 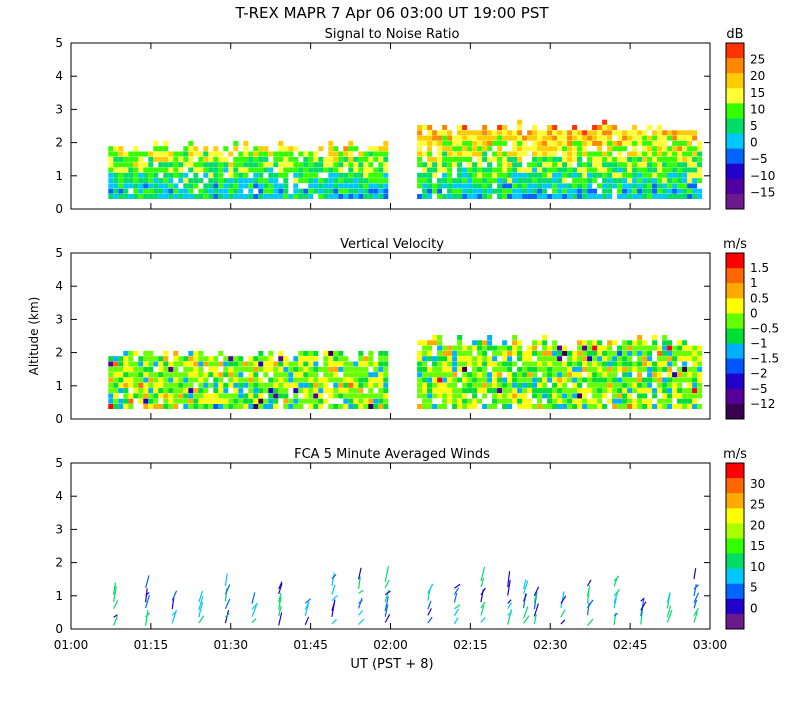 What do you see at coordinates (735, 411) in the screenshot?
I see `colorbar-swatch` at bounding box center [735, 411].